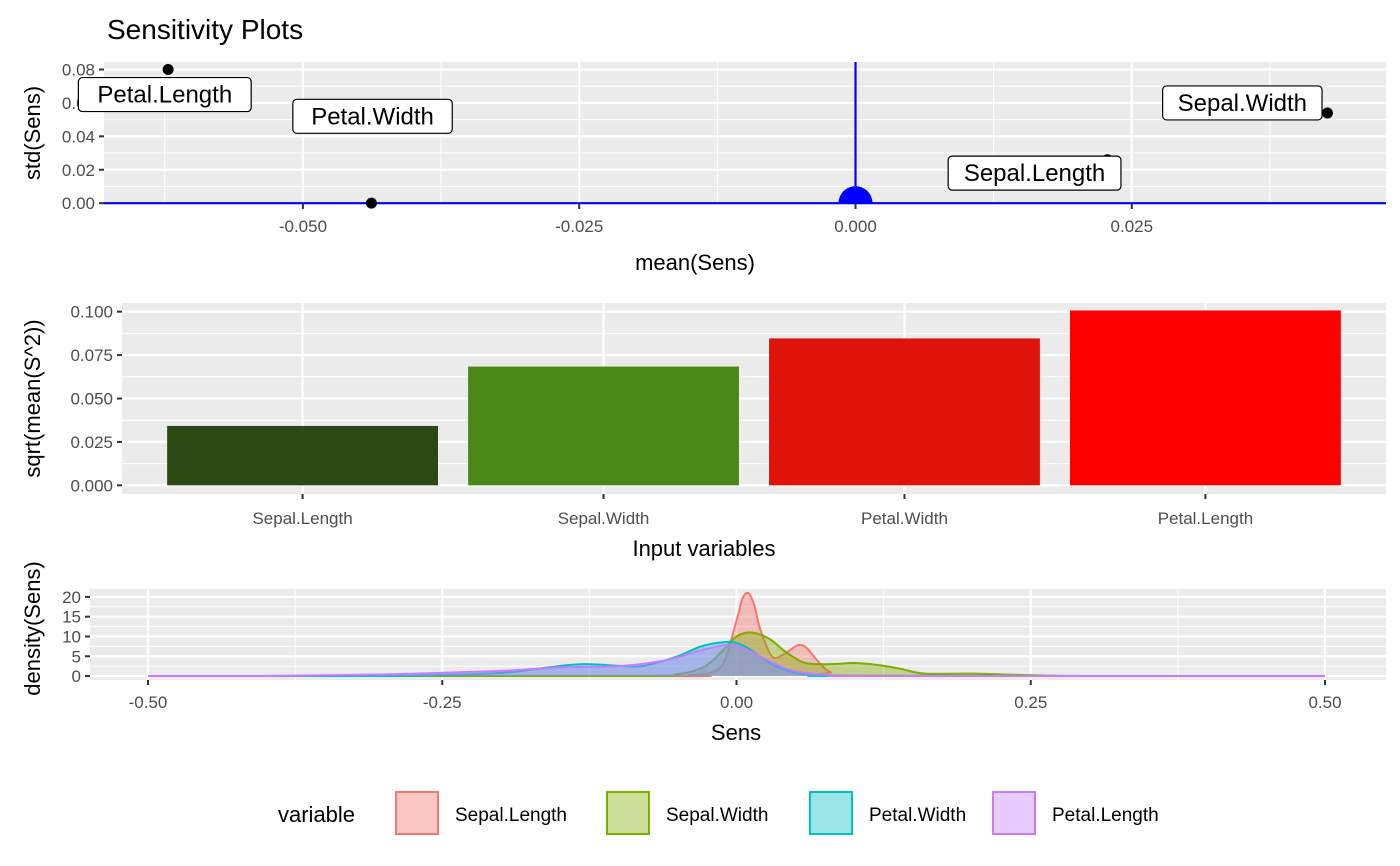 The width and height of the screenshot is (1400, 866). What do you see at coordinates (855, 195) in the screenshot?
I see `reference-origin-marker` at bounding box center [855, 195].